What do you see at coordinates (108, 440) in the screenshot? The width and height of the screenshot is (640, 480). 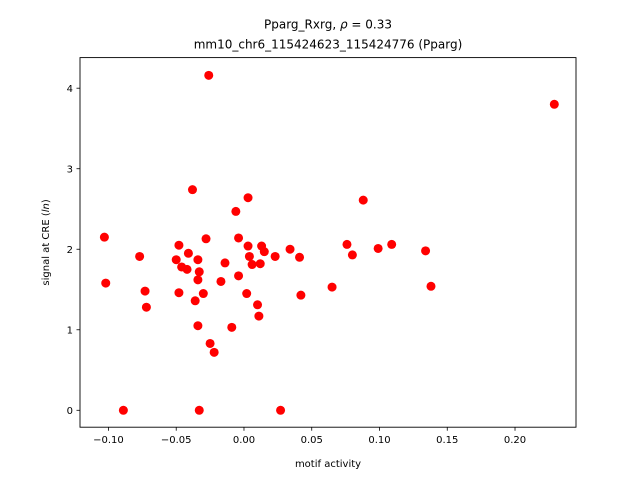 I see `x-tick-label: −0.10` at bounding box center [108, 440].